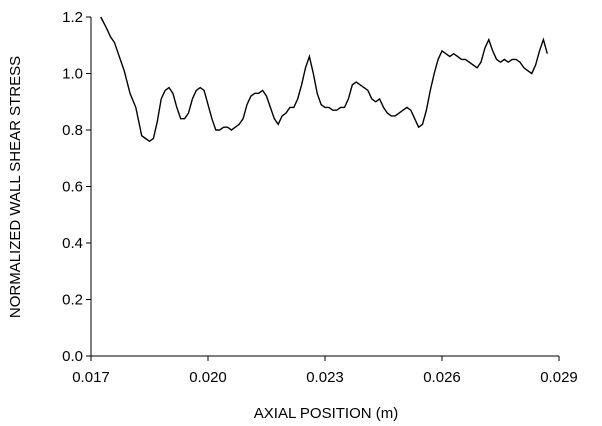 Image resolution: width=602 pixels, height=426 pixels. I want to click on x-tick-label: 0.026, so click(442, 377).